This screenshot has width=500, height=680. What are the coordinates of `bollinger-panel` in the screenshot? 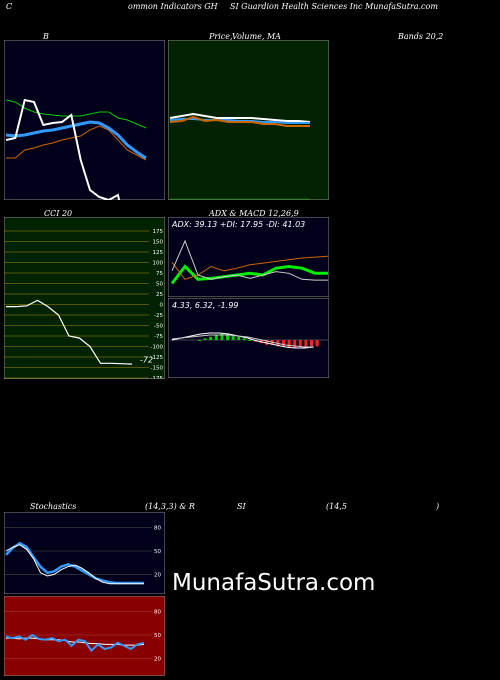 It's located at (84, 120).